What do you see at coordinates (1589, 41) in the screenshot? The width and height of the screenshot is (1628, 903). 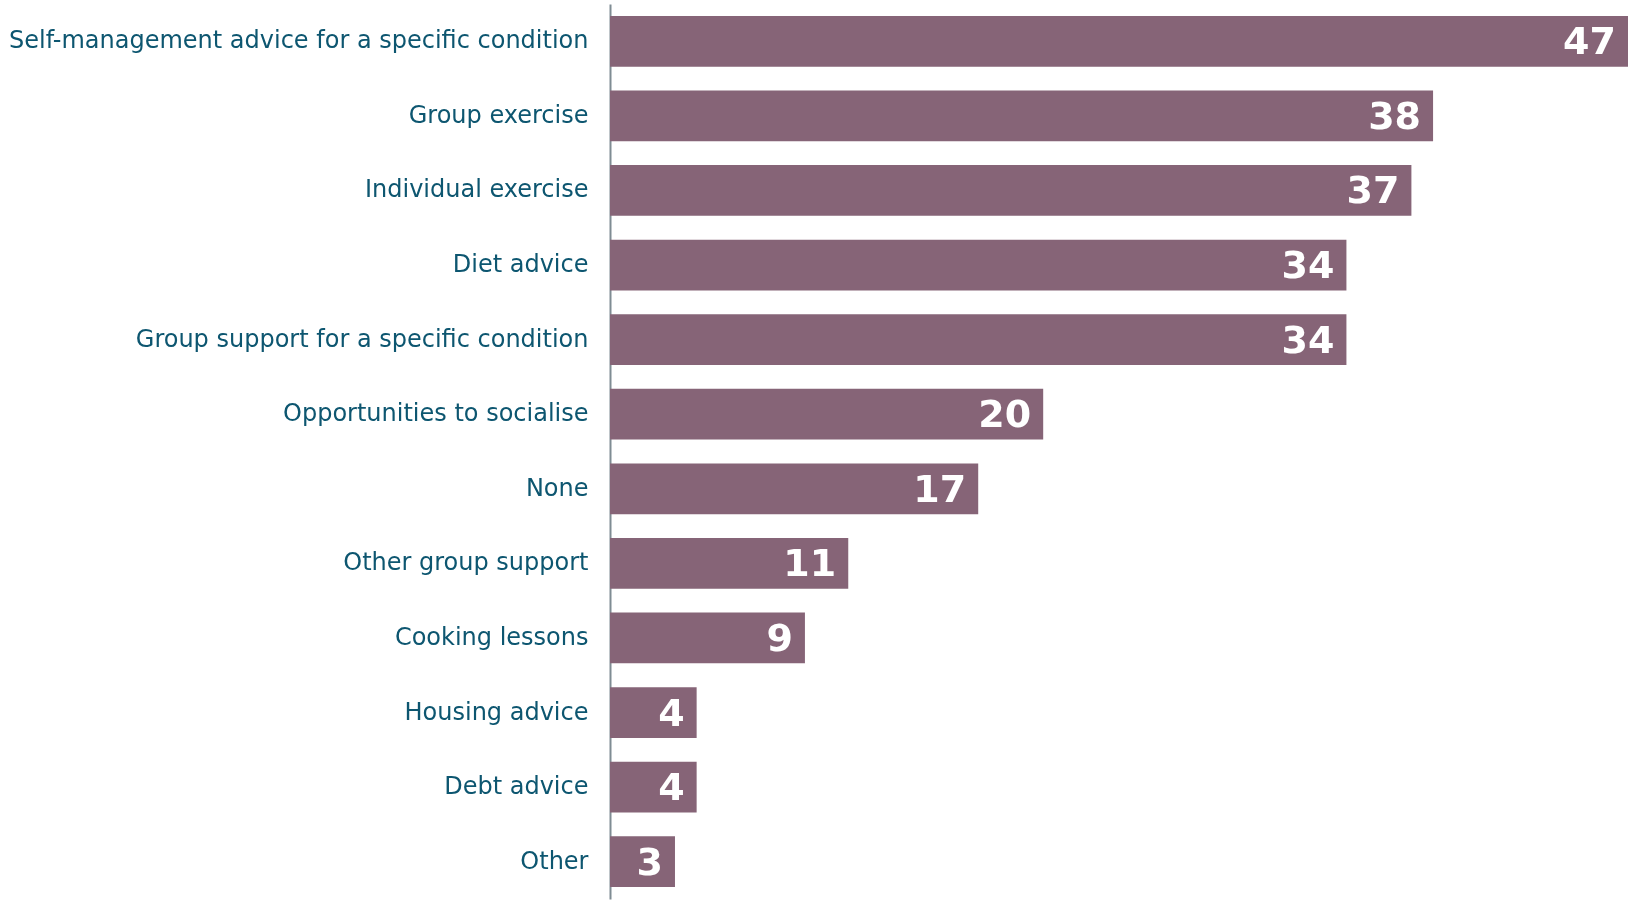 I see `data-label: 47` at bounding box center [1589, 41].